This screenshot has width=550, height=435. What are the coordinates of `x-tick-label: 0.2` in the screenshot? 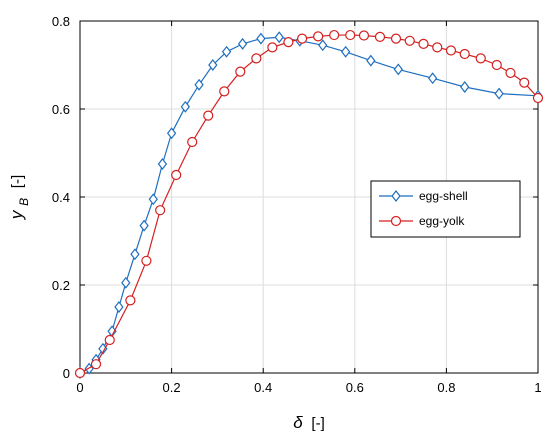 It's located at (172, 387).